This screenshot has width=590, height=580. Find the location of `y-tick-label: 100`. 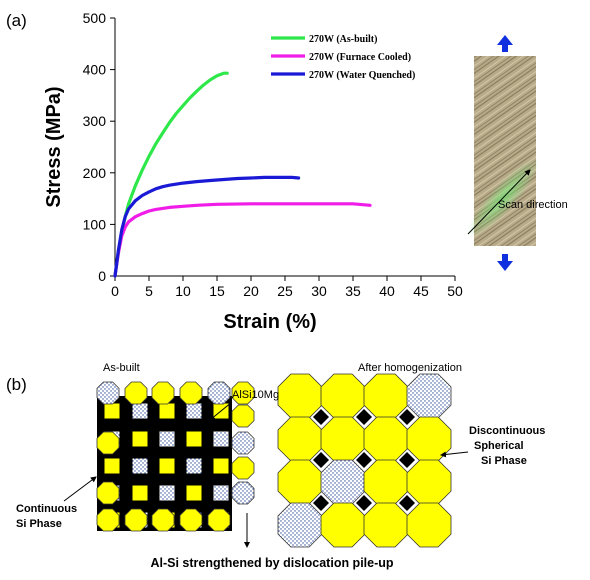

y-tick-label: 100 is located at coordinates (95, 224).